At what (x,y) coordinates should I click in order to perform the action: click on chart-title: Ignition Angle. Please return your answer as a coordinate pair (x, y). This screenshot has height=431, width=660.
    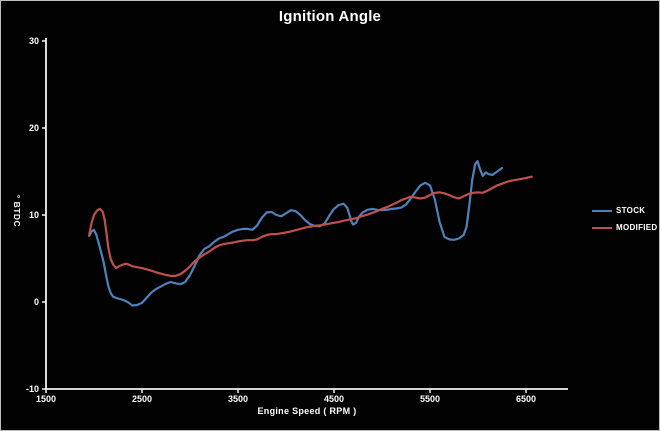
    Looking at the image, I should click on (330, 16).